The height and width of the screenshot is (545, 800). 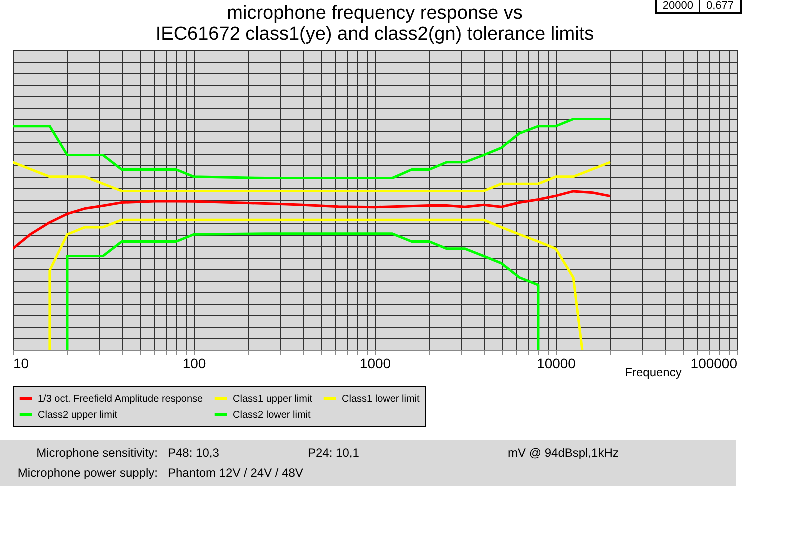 I want to click on legend-label: 1/3 oct. Freefield Amplitude response, so click(x=121, y=399).